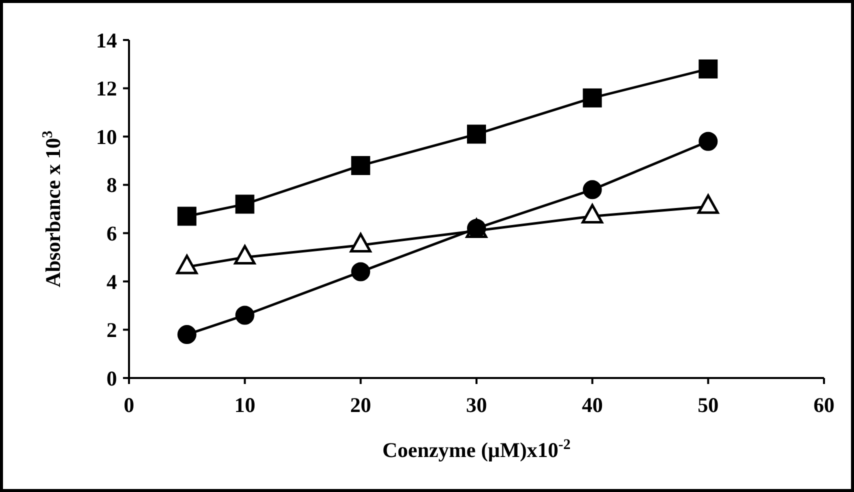 The image size is (854, 492). What do you see at coordinates (476, 449) in the screenshot?
I see `x-axis-title: Coenzyme (µM)x10$^{-2}$` at bounding box center [476, 449].